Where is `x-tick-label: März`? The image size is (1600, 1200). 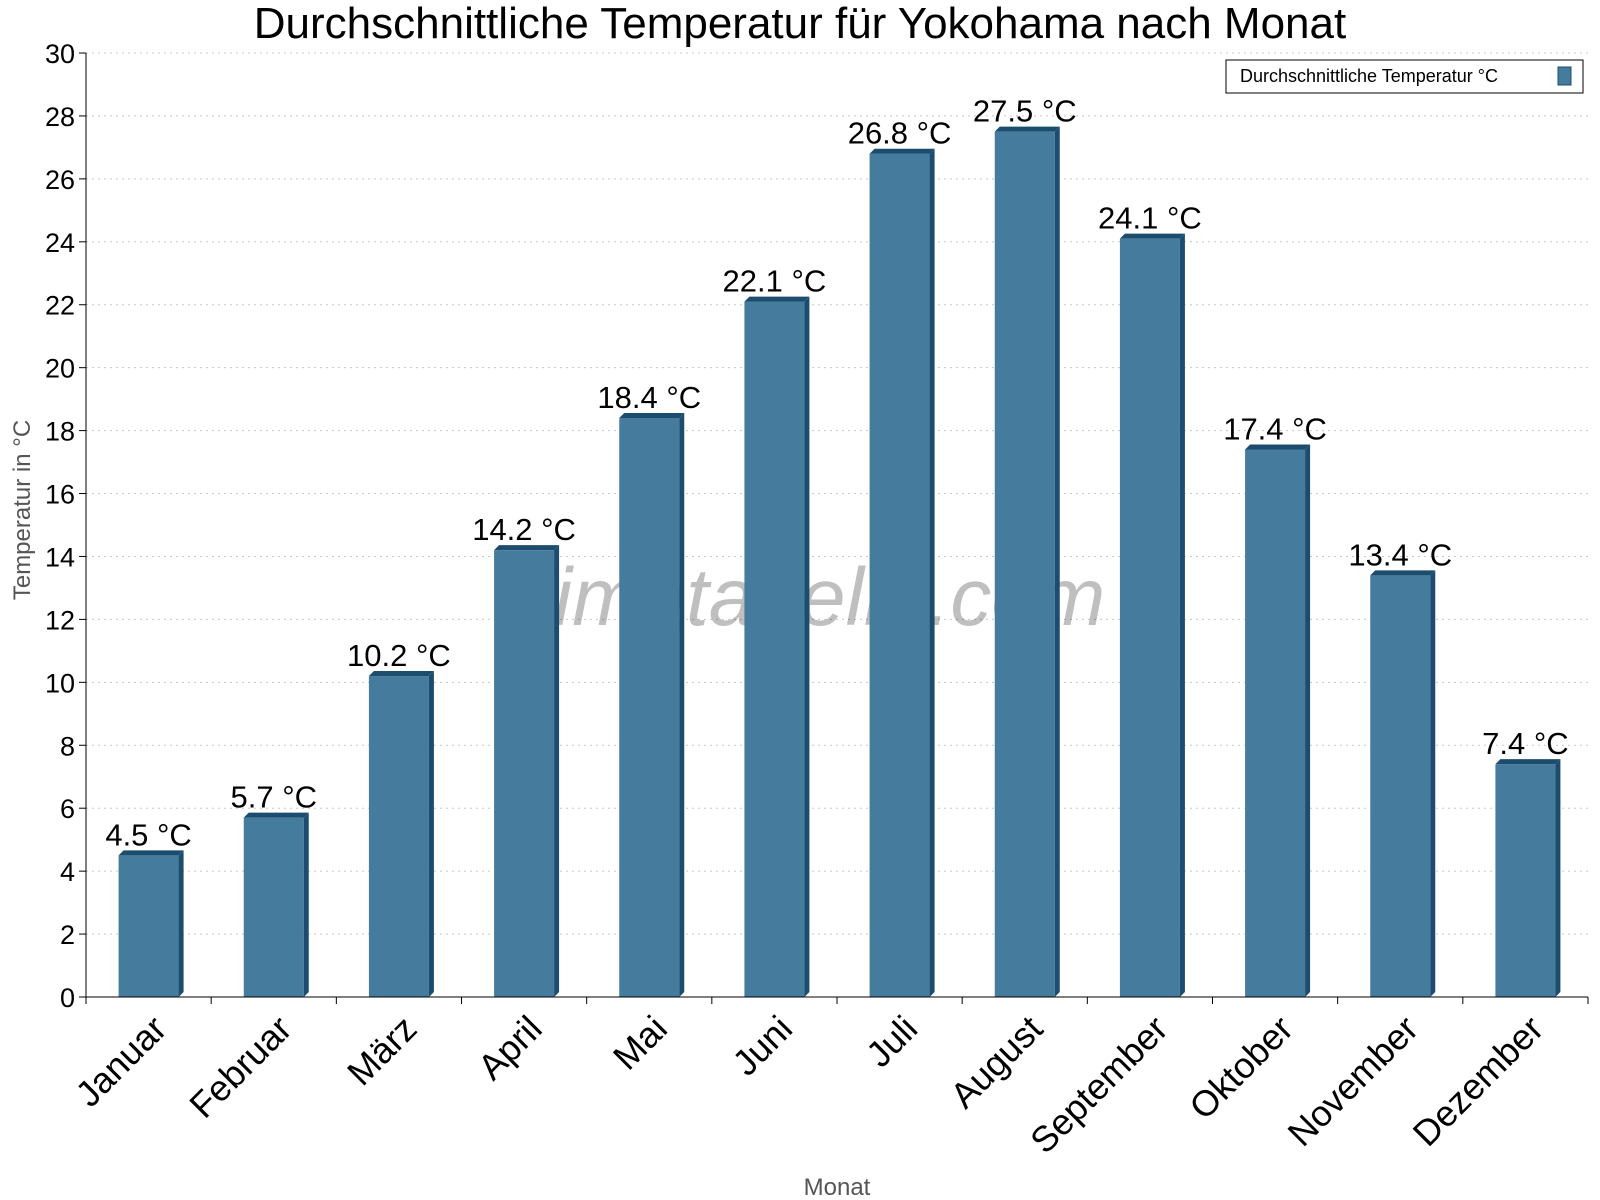 x-tick-label: März is located at coordinates (382, 1051).